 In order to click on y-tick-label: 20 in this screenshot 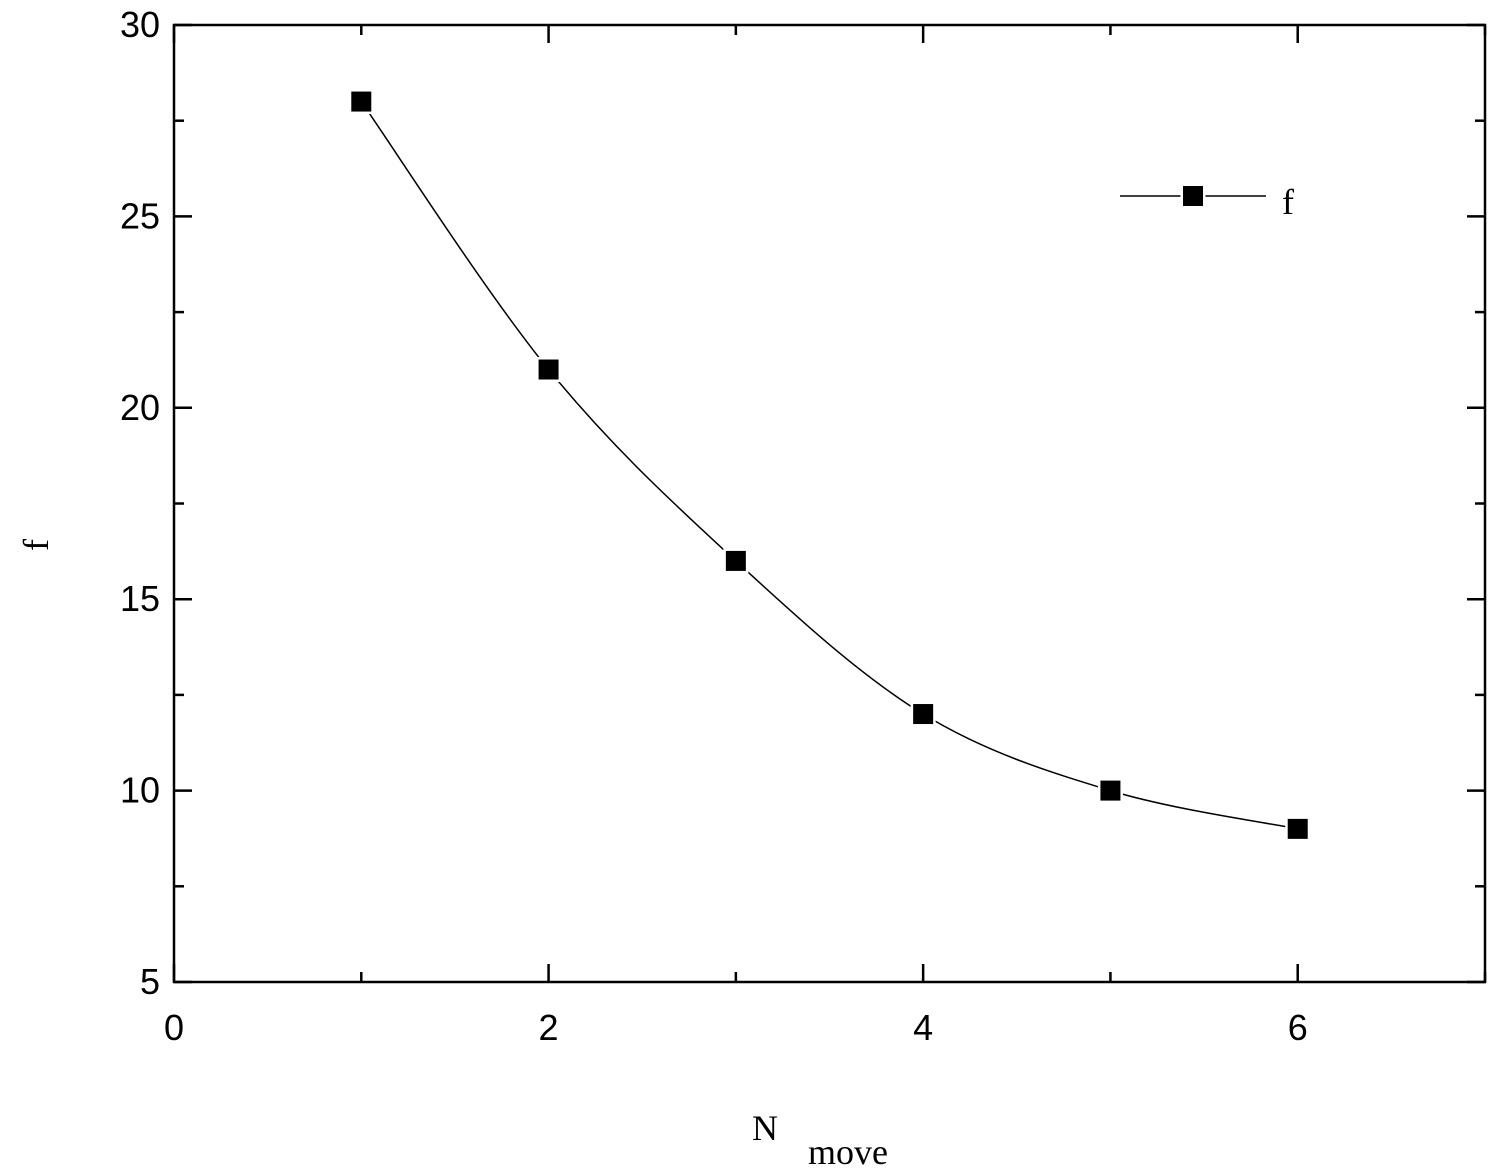, I will do `click(140, 407)`.